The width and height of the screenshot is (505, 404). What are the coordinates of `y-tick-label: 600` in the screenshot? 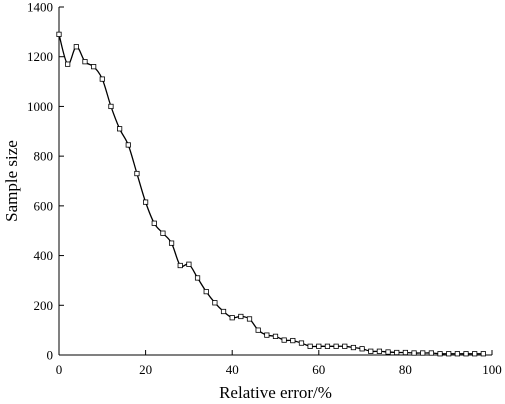 It's located at (44, 205).